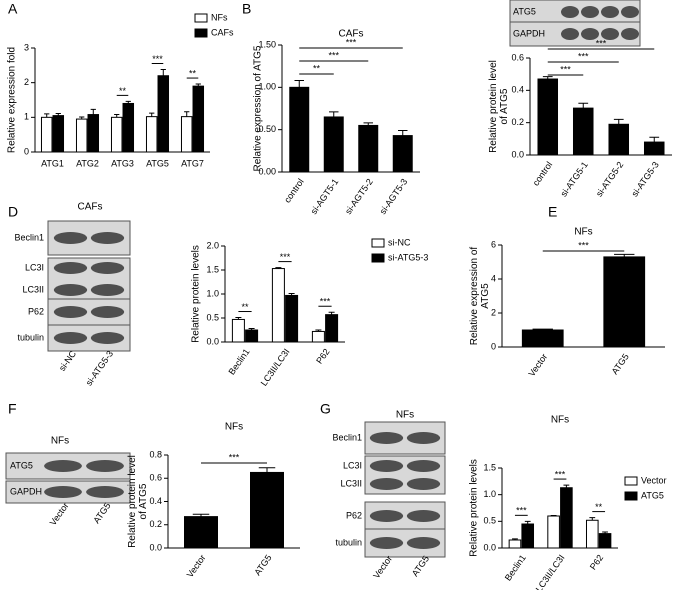 The image size is (685, 590). Describe the element at coordinates (30, 337) in the screenshot. I see `blot-row-label: tubulin` at that location.